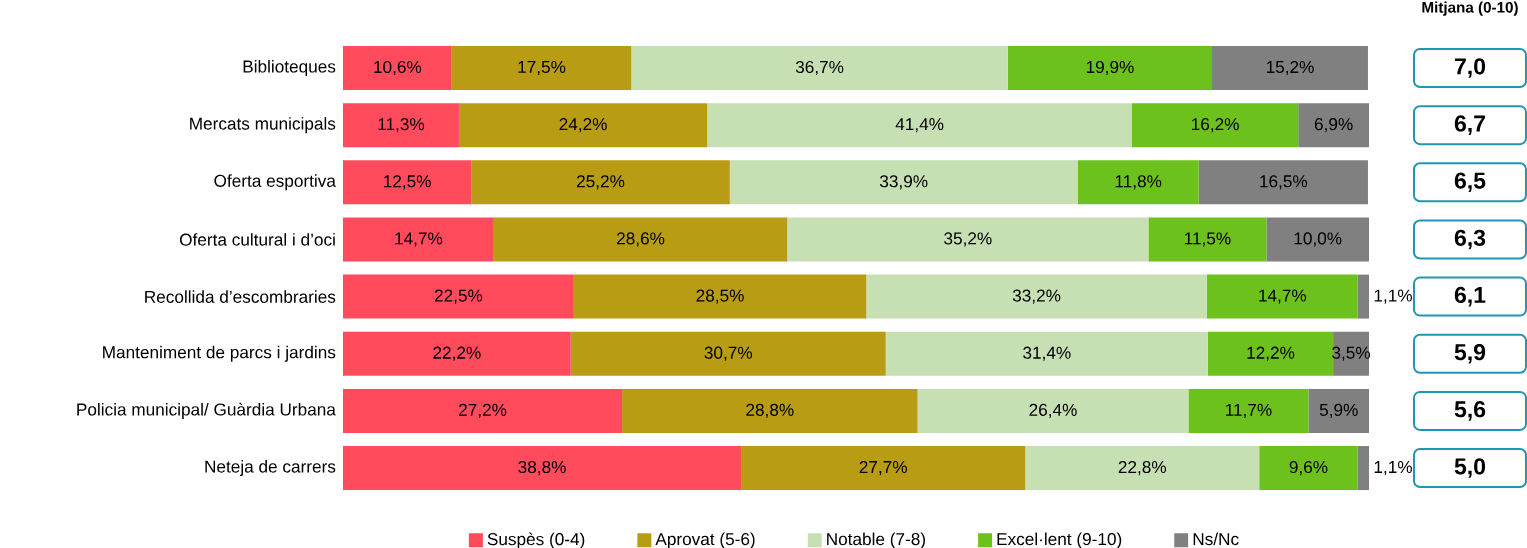 The width and height of the screenshot is (1527, 548). I want to click on legend-label: Notable (7-8), so click(876, 540).